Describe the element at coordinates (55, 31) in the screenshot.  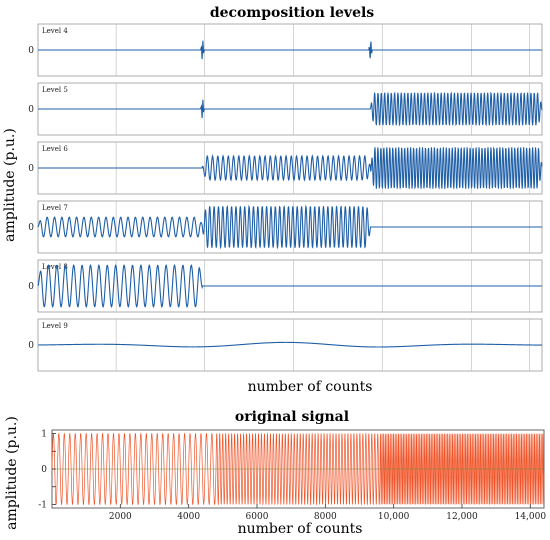
I see `panel-level-label: Level 4` at that location.